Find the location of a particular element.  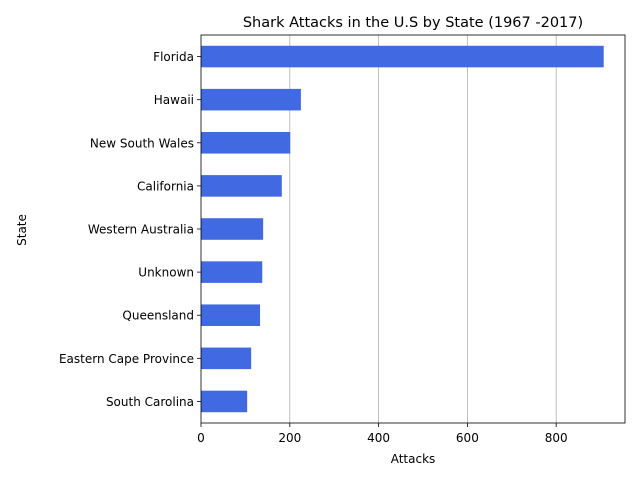

x-tick-label: 400 is located at coordinates (378, 438).